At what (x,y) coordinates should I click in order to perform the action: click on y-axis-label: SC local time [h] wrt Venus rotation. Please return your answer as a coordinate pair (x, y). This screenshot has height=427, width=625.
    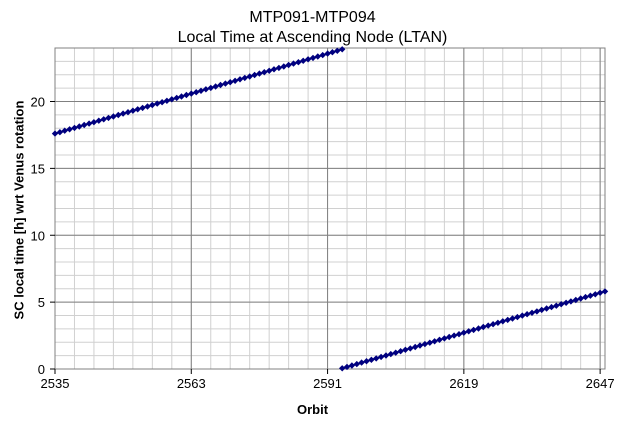
    Looking at the image, I should click on (19, 210).